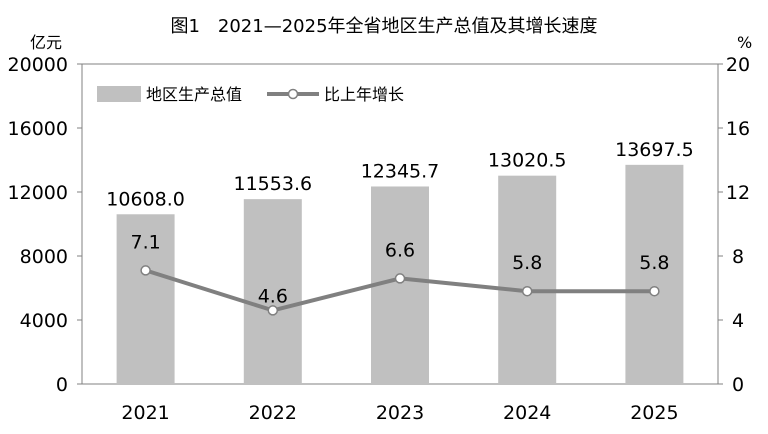 The width and height of the screenshot is (768, 434). Describe the element at coordinates (44, 257) in the screenshot. I see `left-tick-label: 8000` at that location.